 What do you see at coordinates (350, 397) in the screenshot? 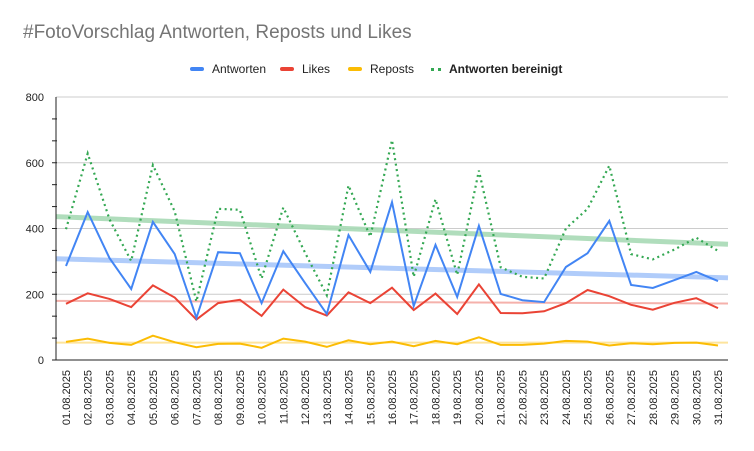
I see `x-tick-label: 14.08.2025` at bounding box center [350, 397].